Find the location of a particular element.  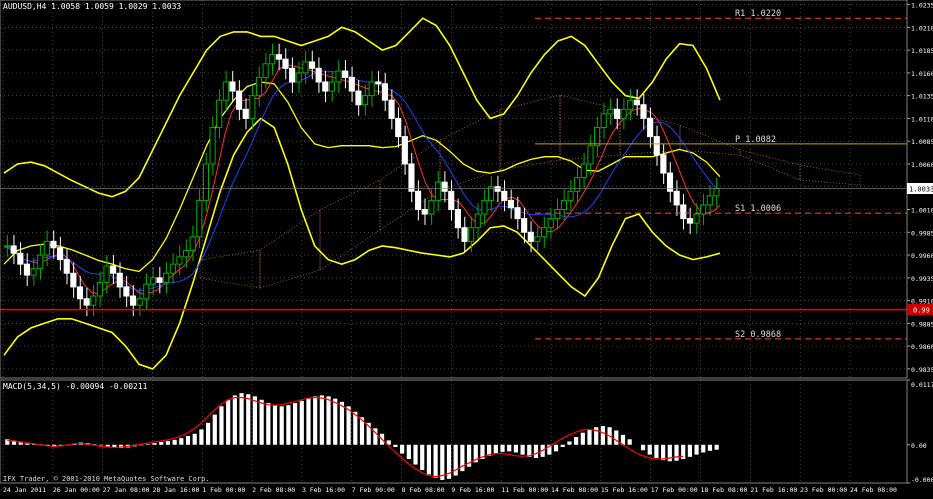

macd-header: MACD(5,34,5) -0.00094 -0.00211 is located at coordinates (75, 386).